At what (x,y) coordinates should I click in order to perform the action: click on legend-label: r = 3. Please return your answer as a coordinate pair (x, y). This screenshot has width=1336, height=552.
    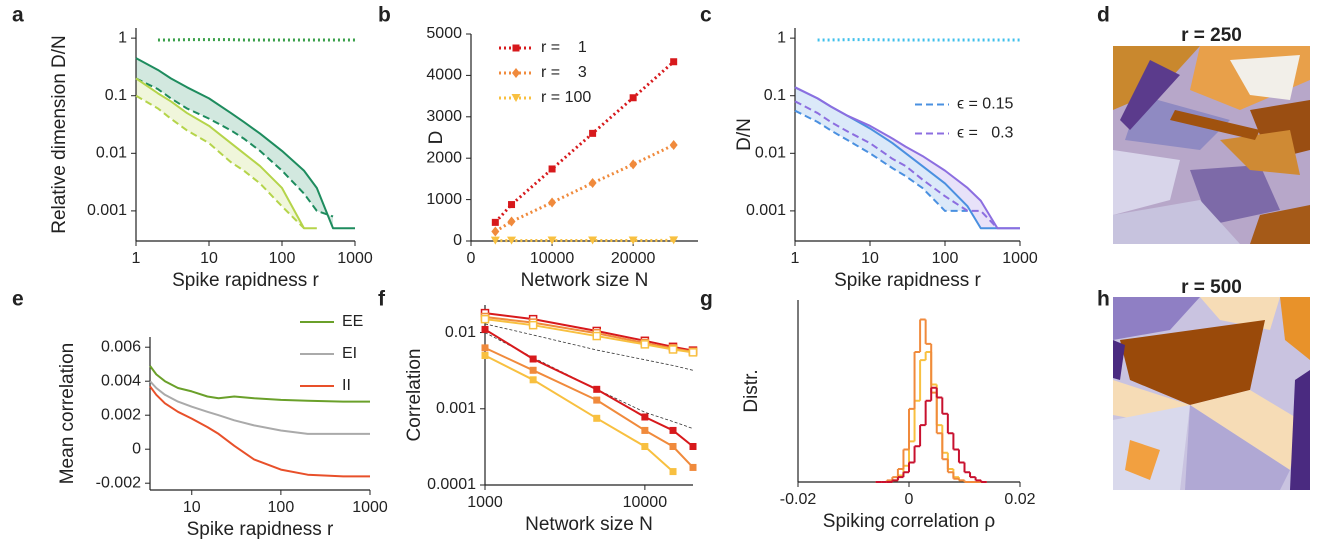
    Looking at the image, I should click on (564, 72).